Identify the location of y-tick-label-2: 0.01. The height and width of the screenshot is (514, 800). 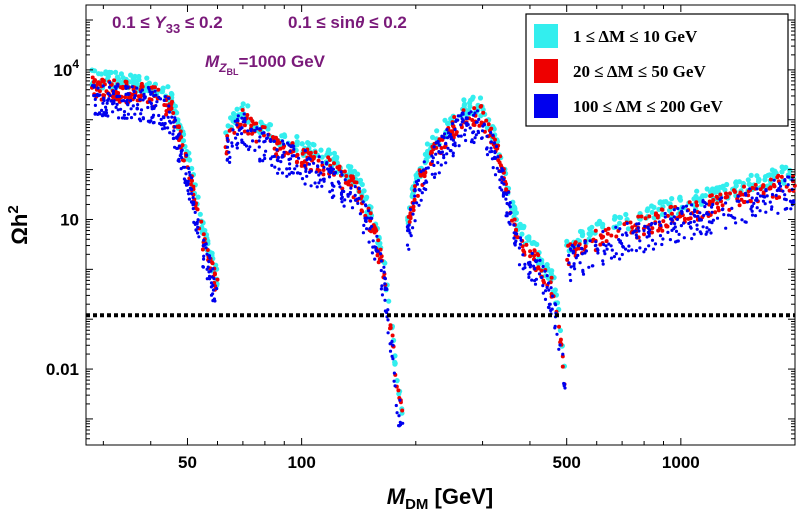
(62, 369).